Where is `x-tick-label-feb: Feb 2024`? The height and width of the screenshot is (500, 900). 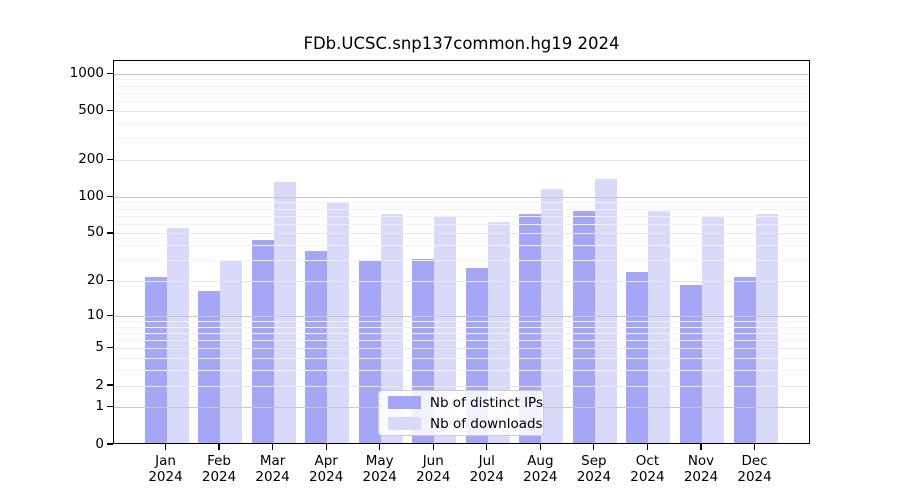 x-tick-label-feb: Feb 2024 is located at coordinates (219, 469).